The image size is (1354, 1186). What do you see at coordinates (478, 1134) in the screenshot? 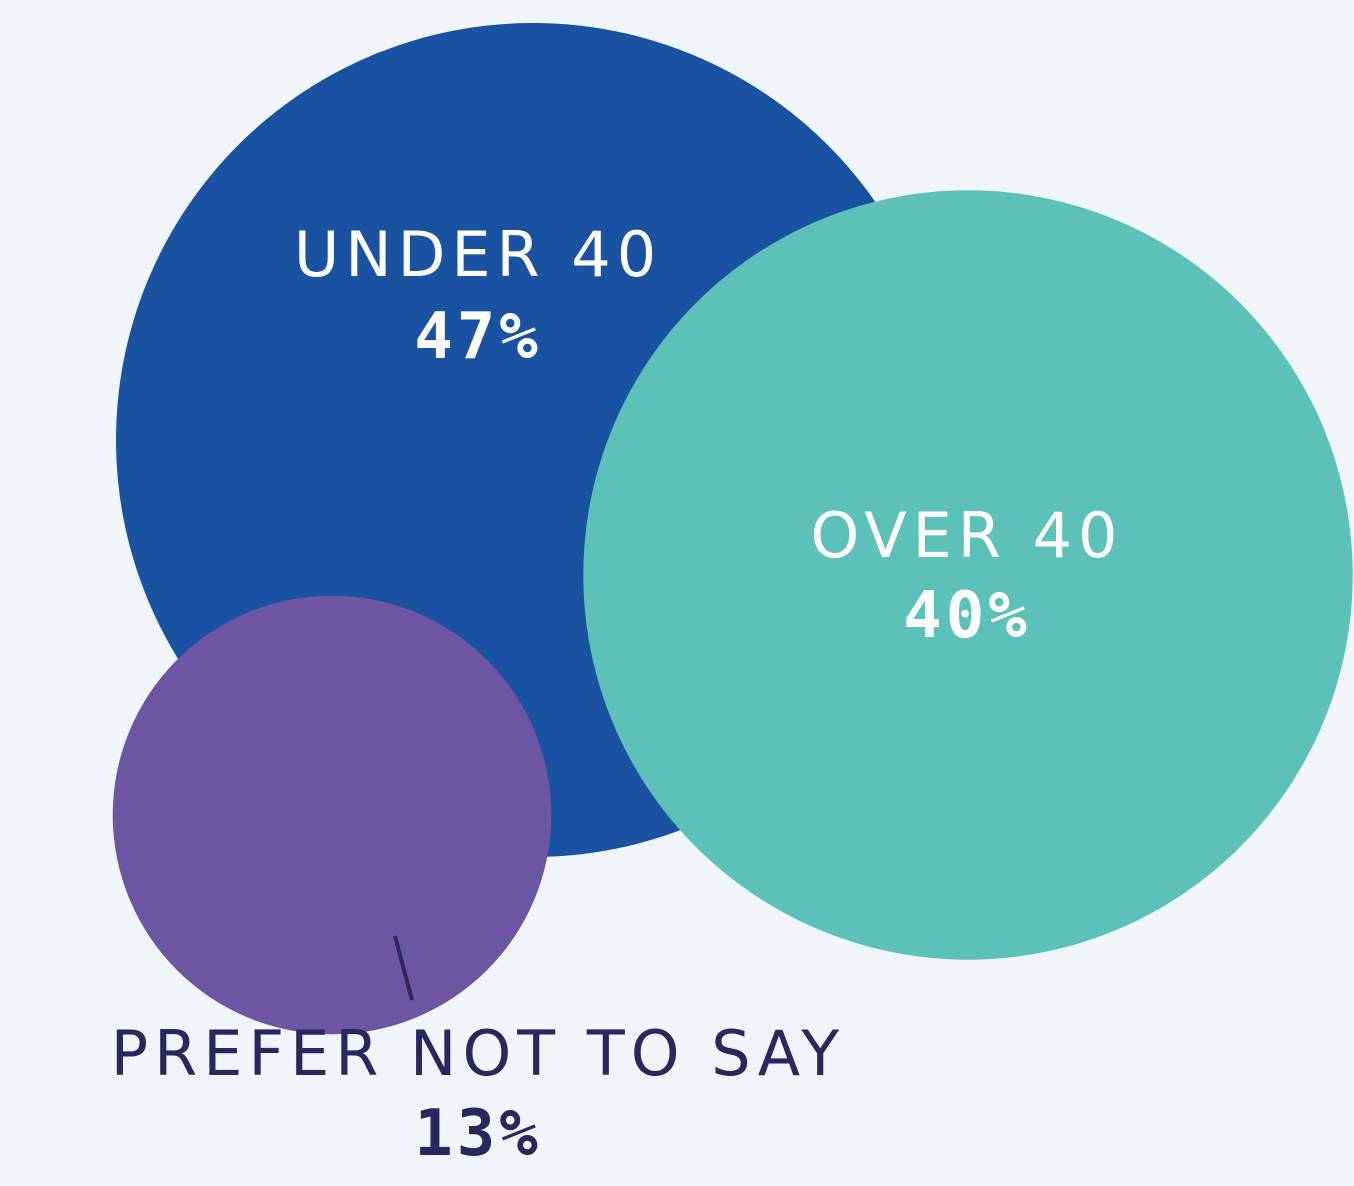
I see `bubble-value-prefer-not-to-say: 13%` at bounding box center [478, 1134].